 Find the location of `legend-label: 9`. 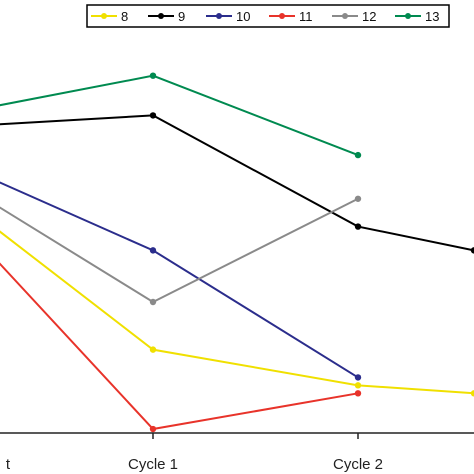

legend-label: 9 is located at coordinates (181, 16).